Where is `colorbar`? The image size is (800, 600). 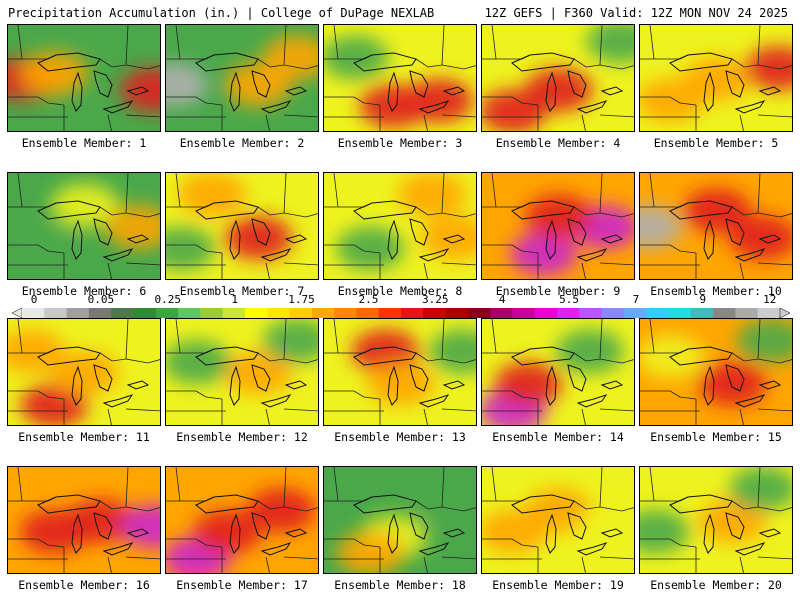
colorbar is located at coordinates (401, 313).